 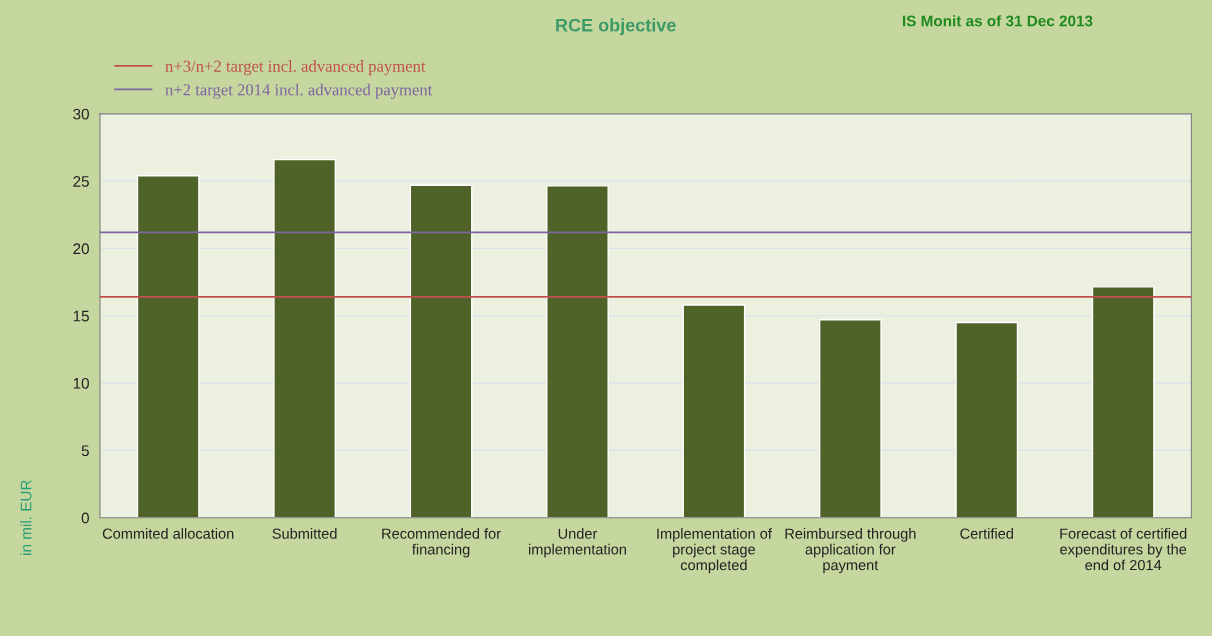 What do you see at coordinates (81, 114) in the screenshot?
I see `y-tick-label: 30` at bounding box center [81, 114].